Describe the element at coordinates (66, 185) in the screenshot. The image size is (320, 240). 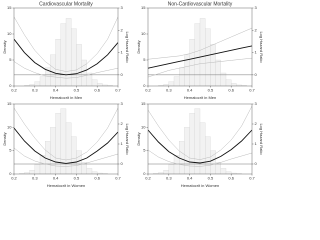
I see `x-axis-label: Hematocrit in Women` at that location.